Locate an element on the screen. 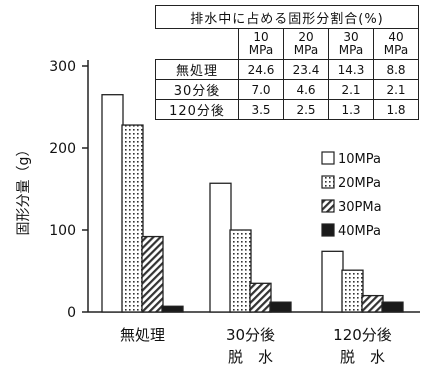 The height and width of the screenshot is (369, 431). table-cell: 24.6 is located at coordinates (261, 69).